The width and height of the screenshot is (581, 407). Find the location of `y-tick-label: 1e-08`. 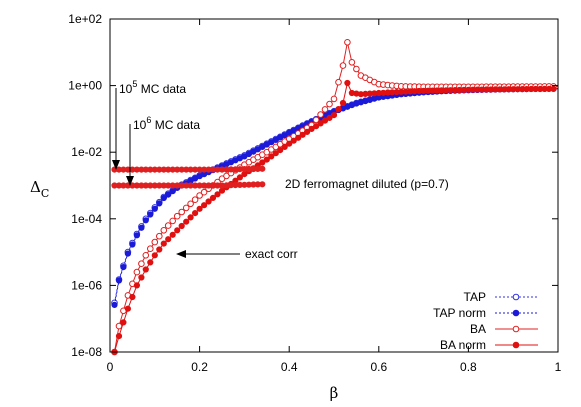

y-tick-label: 1e-08 is located at coordinates (86, 352).